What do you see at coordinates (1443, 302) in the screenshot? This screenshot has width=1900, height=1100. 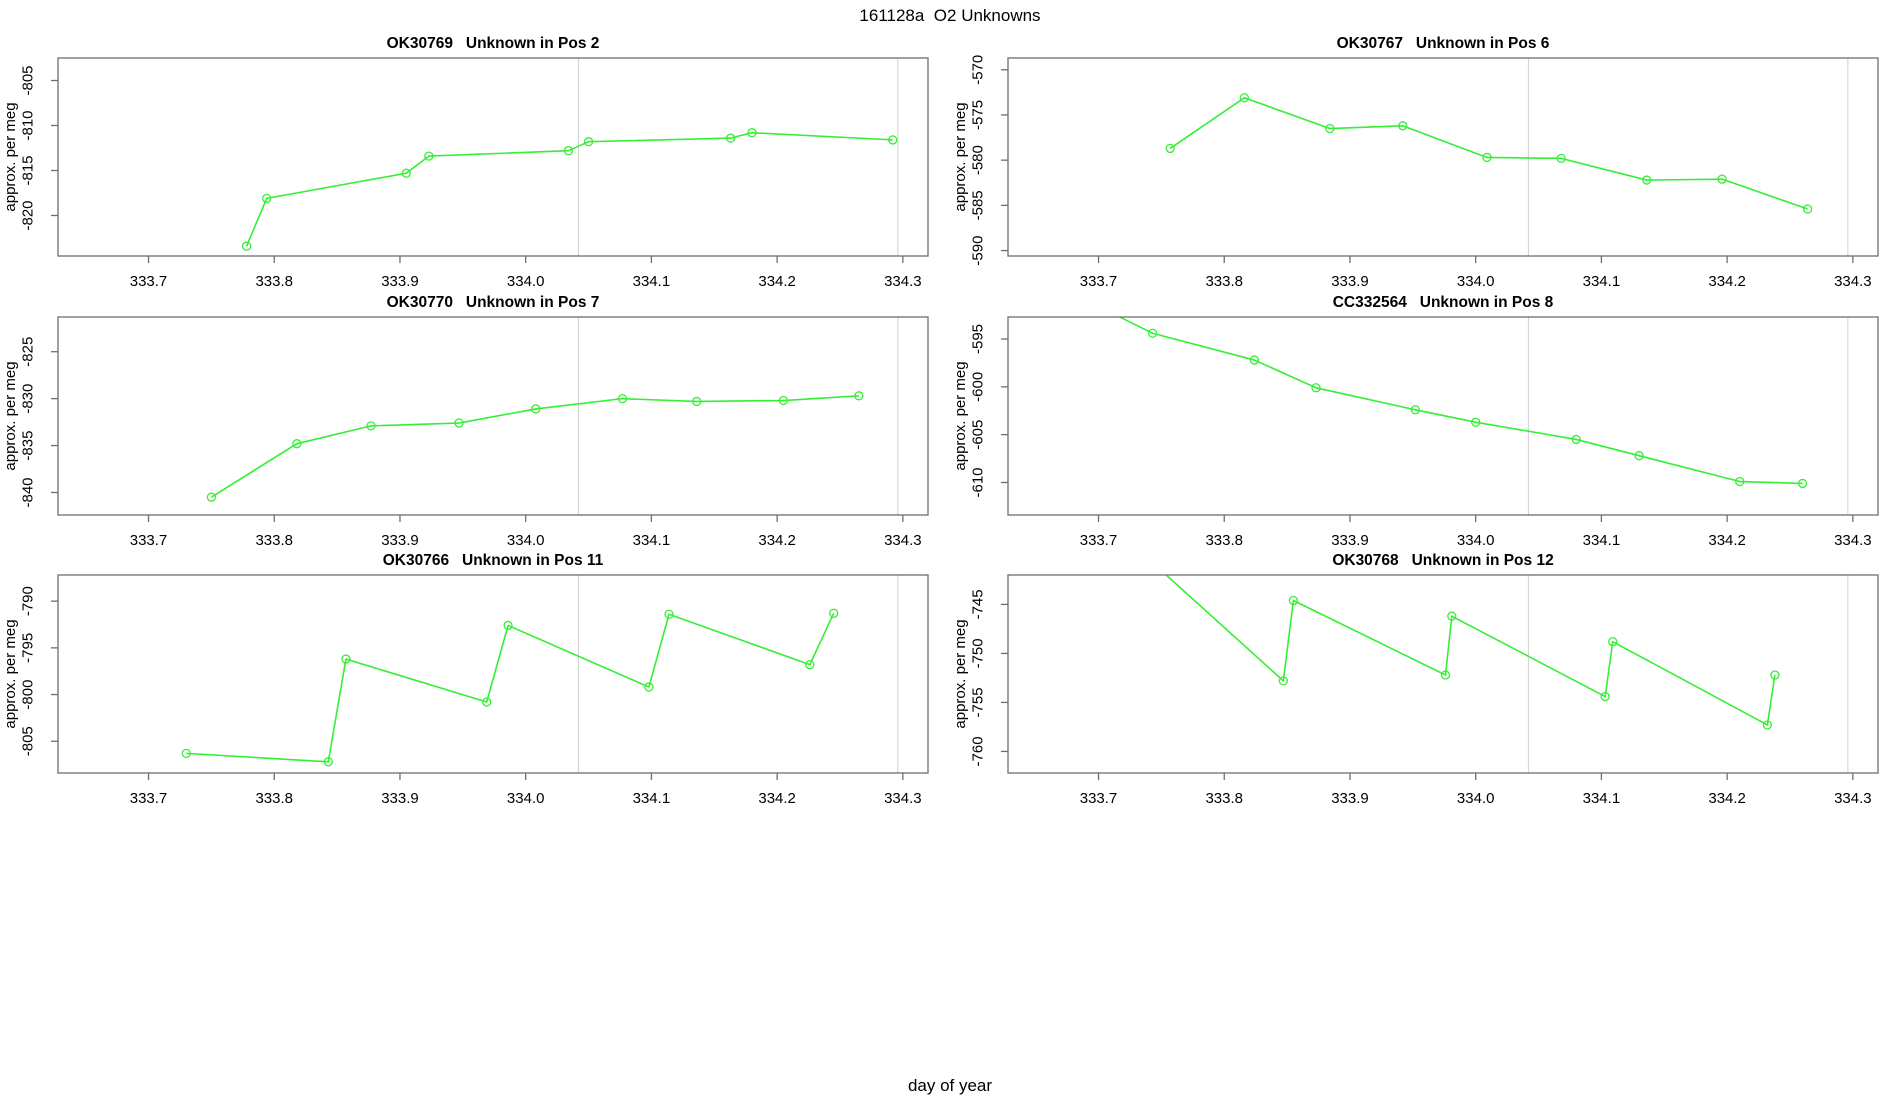 I see `panel-title: CC332564 Unknown in Pos 8` at bounding box center [1443, 302].